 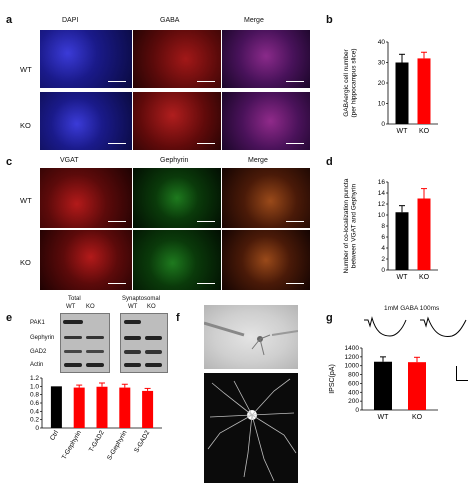 I want to click on chart-d-ytick-label: 12, so click(x=382, y=204).